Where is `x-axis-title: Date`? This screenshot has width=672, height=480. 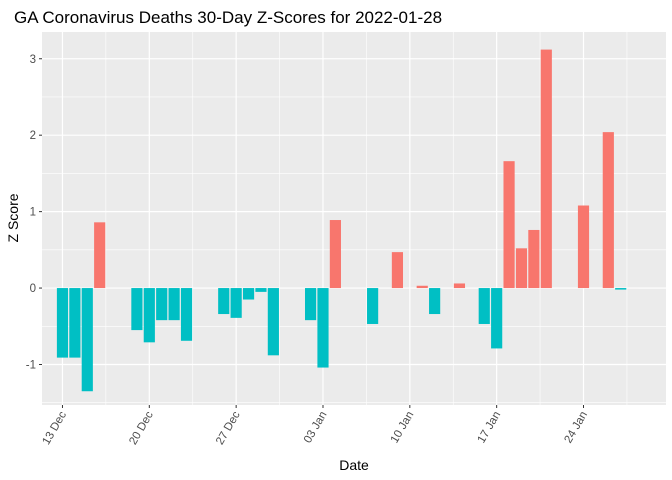
x-axis-title: Date is located at coordinates (354, 465).